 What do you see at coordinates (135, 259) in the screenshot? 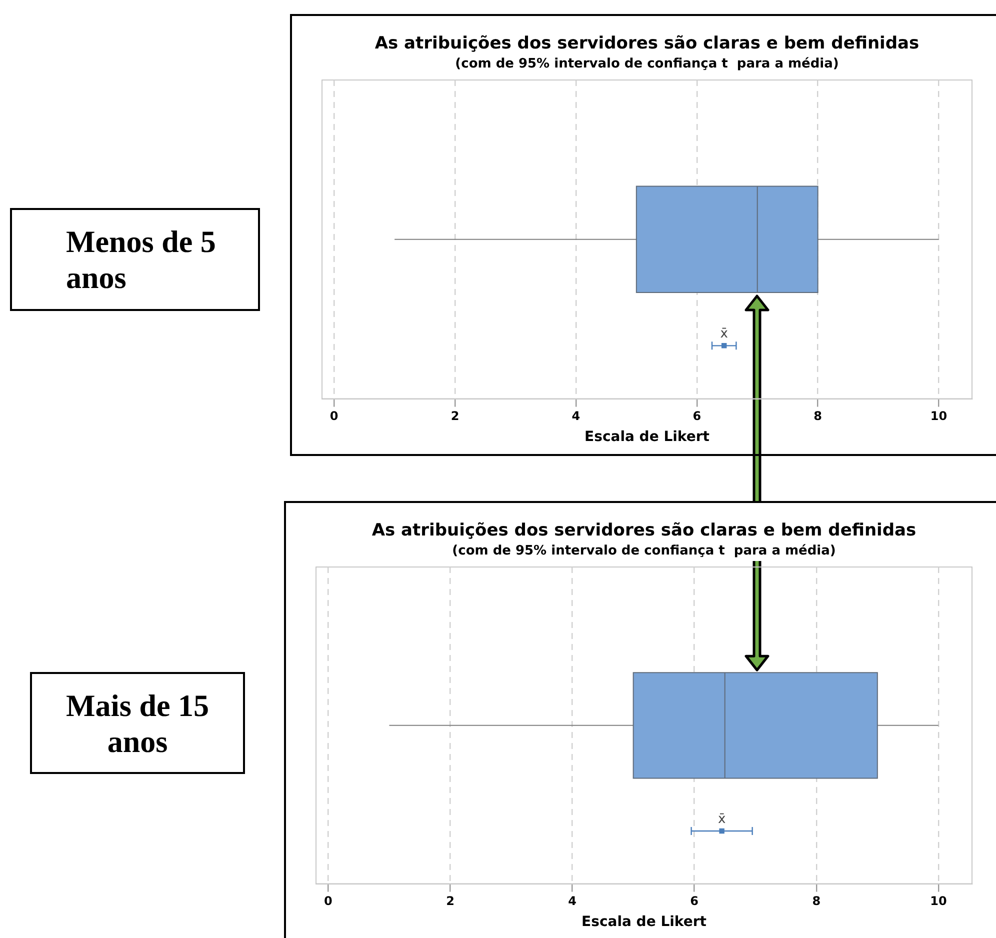
I see `text: Menos de 5 anos` at bounding box center [135, 259].